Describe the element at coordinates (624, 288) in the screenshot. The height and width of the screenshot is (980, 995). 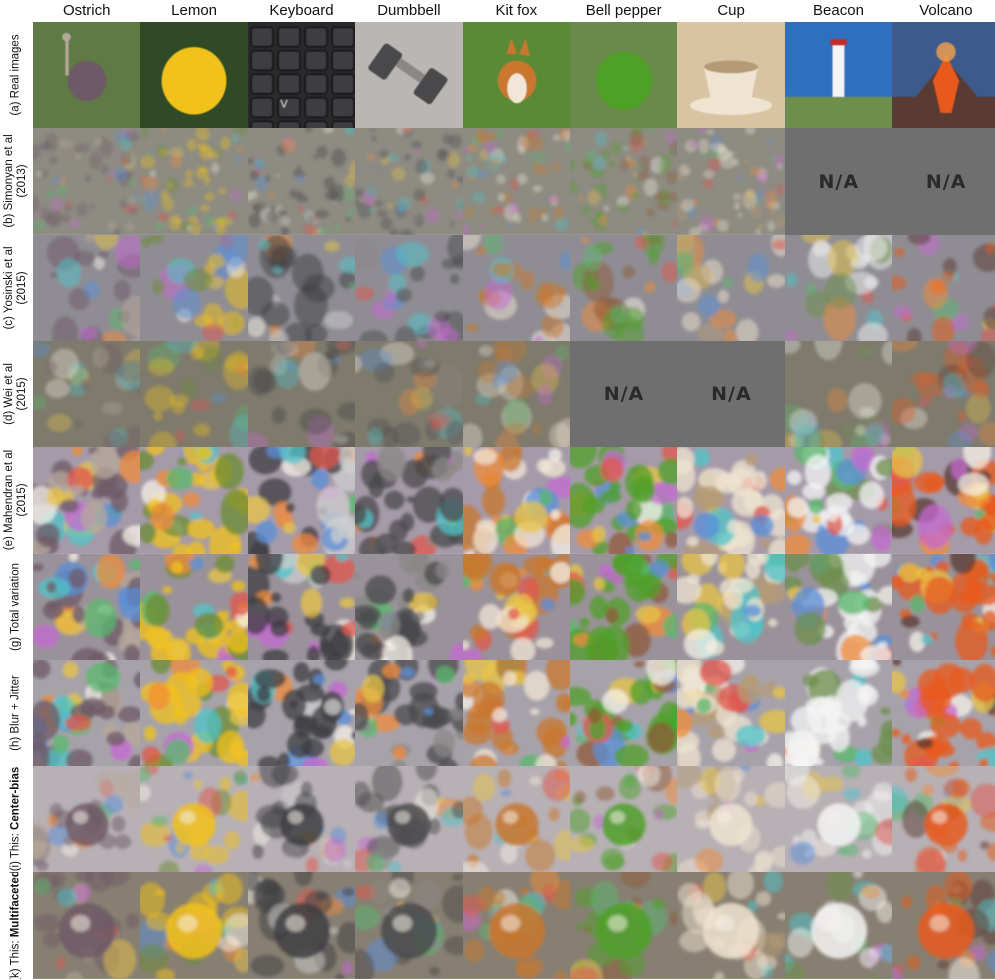
I see `visualization-image-yosinski-bell-pepper` at that location.